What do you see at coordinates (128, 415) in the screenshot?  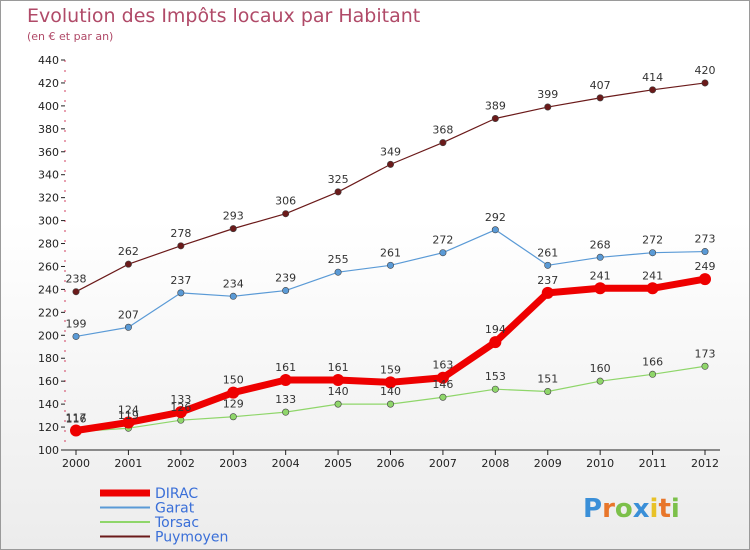 I see `data-label-torsac: 119` at bounding box center [128, 415].